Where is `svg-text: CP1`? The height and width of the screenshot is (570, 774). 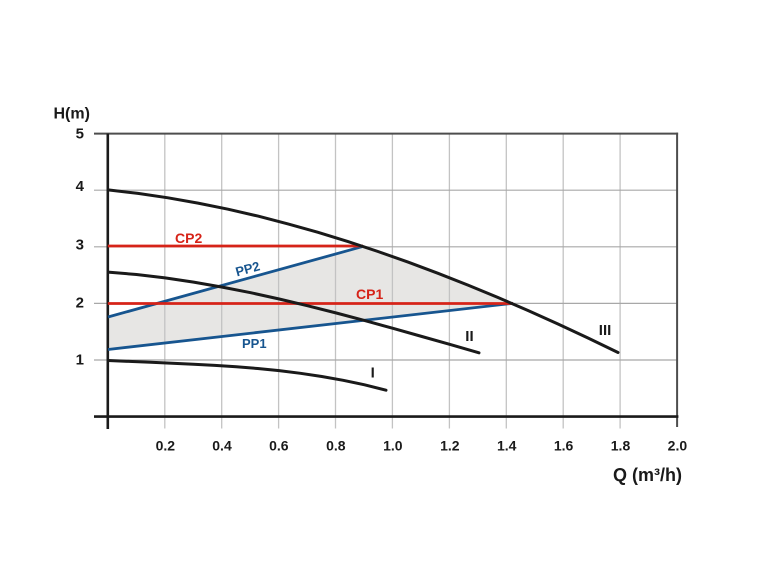
svg-text: CP1 is located at coordinates (369, 294).